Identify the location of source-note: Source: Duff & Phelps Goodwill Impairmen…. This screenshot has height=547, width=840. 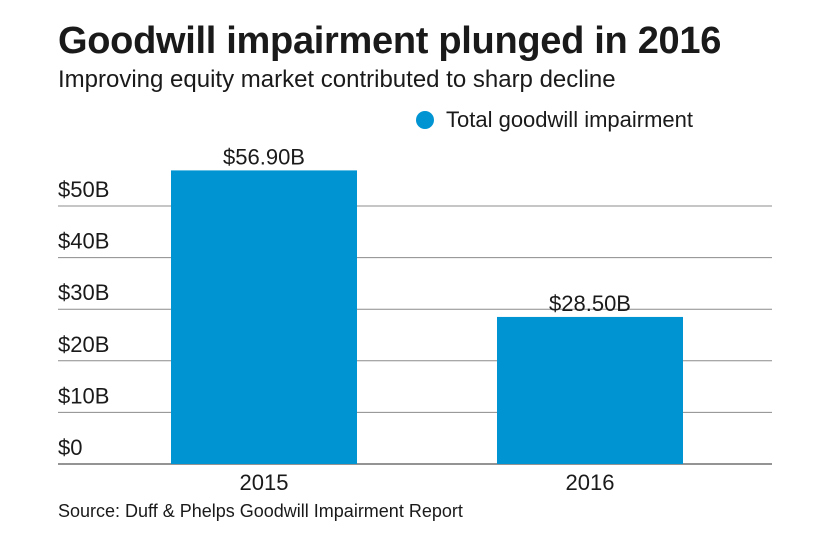
(260, 511).